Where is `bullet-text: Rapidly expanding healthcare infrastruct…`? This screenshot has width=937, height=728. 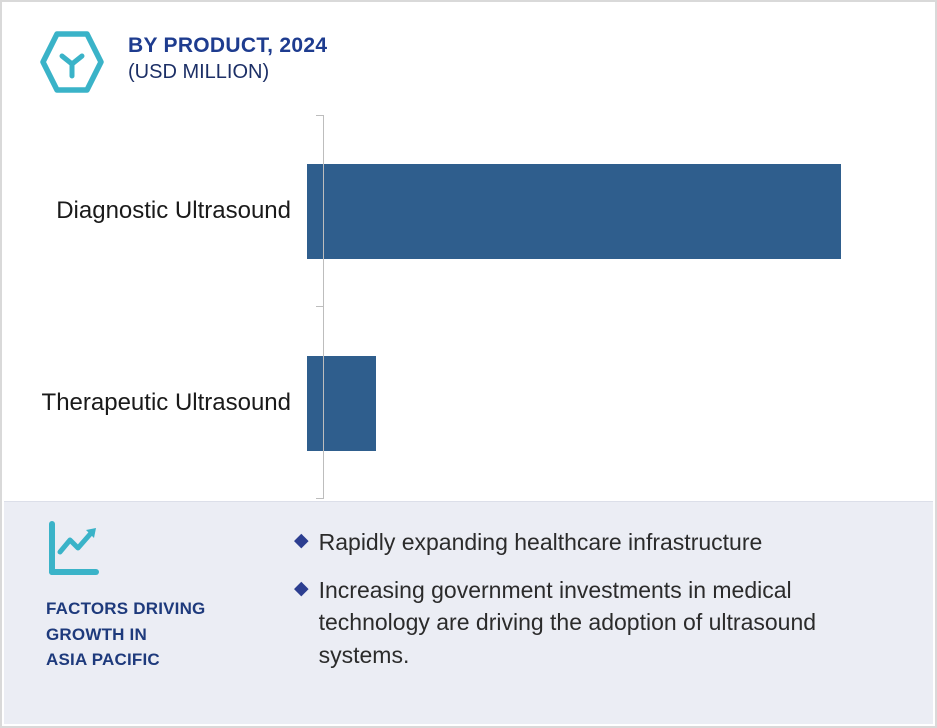 bullet-text: Rapidly expanding healthcare infrastruct… is located at coordinates (540, 542).